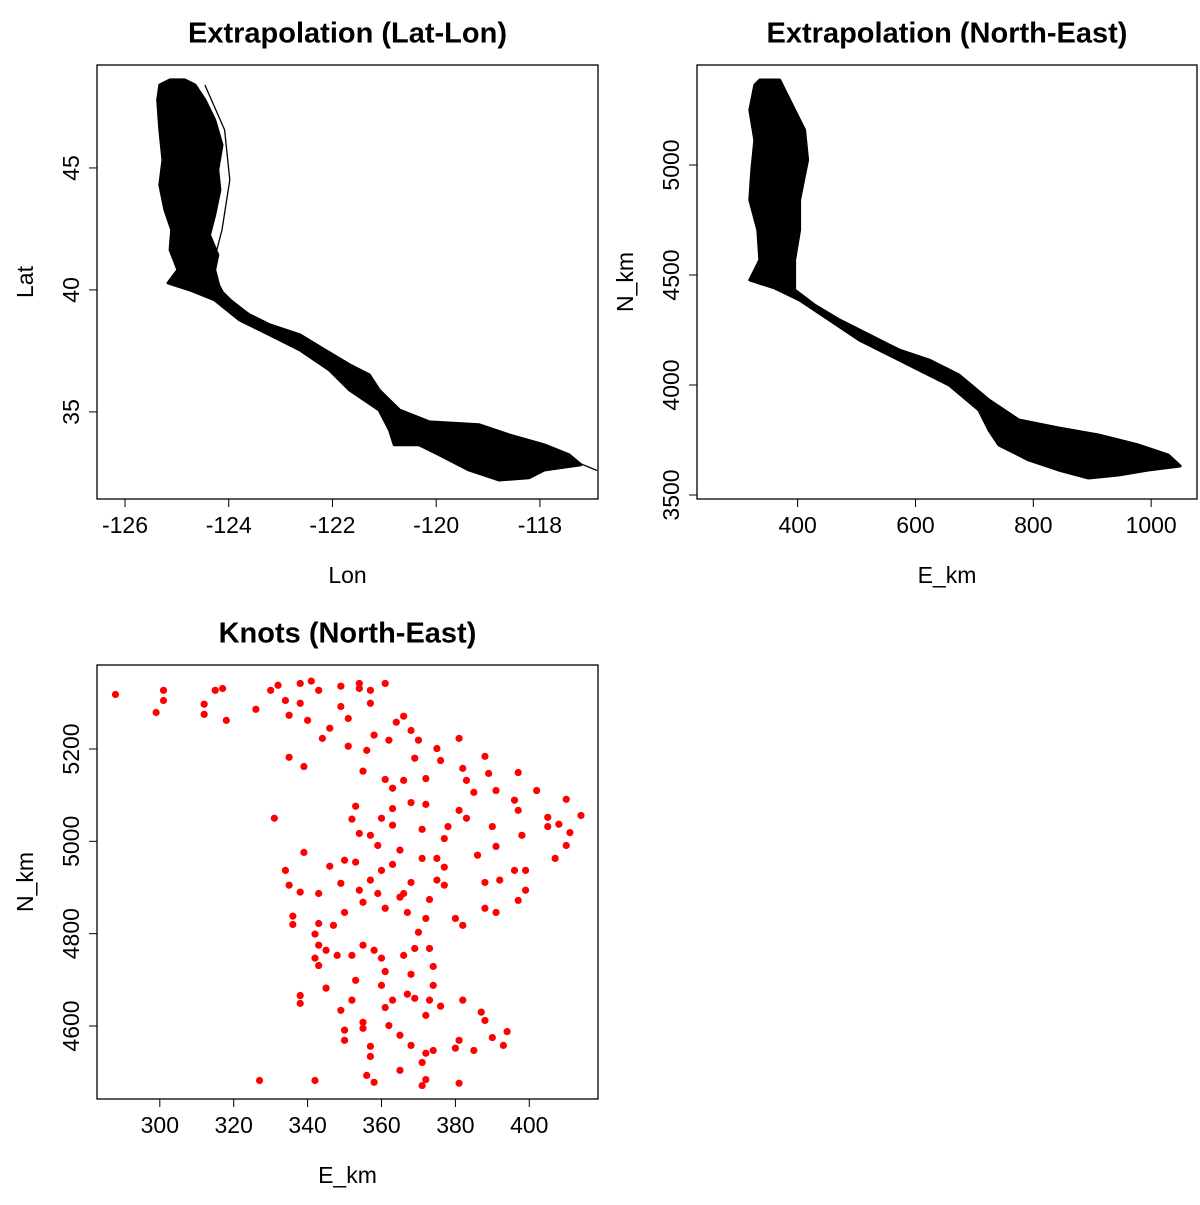 This screenshot has height=1205, width=1200. I want to click on y-tick-label: 45, so click(71, 168).